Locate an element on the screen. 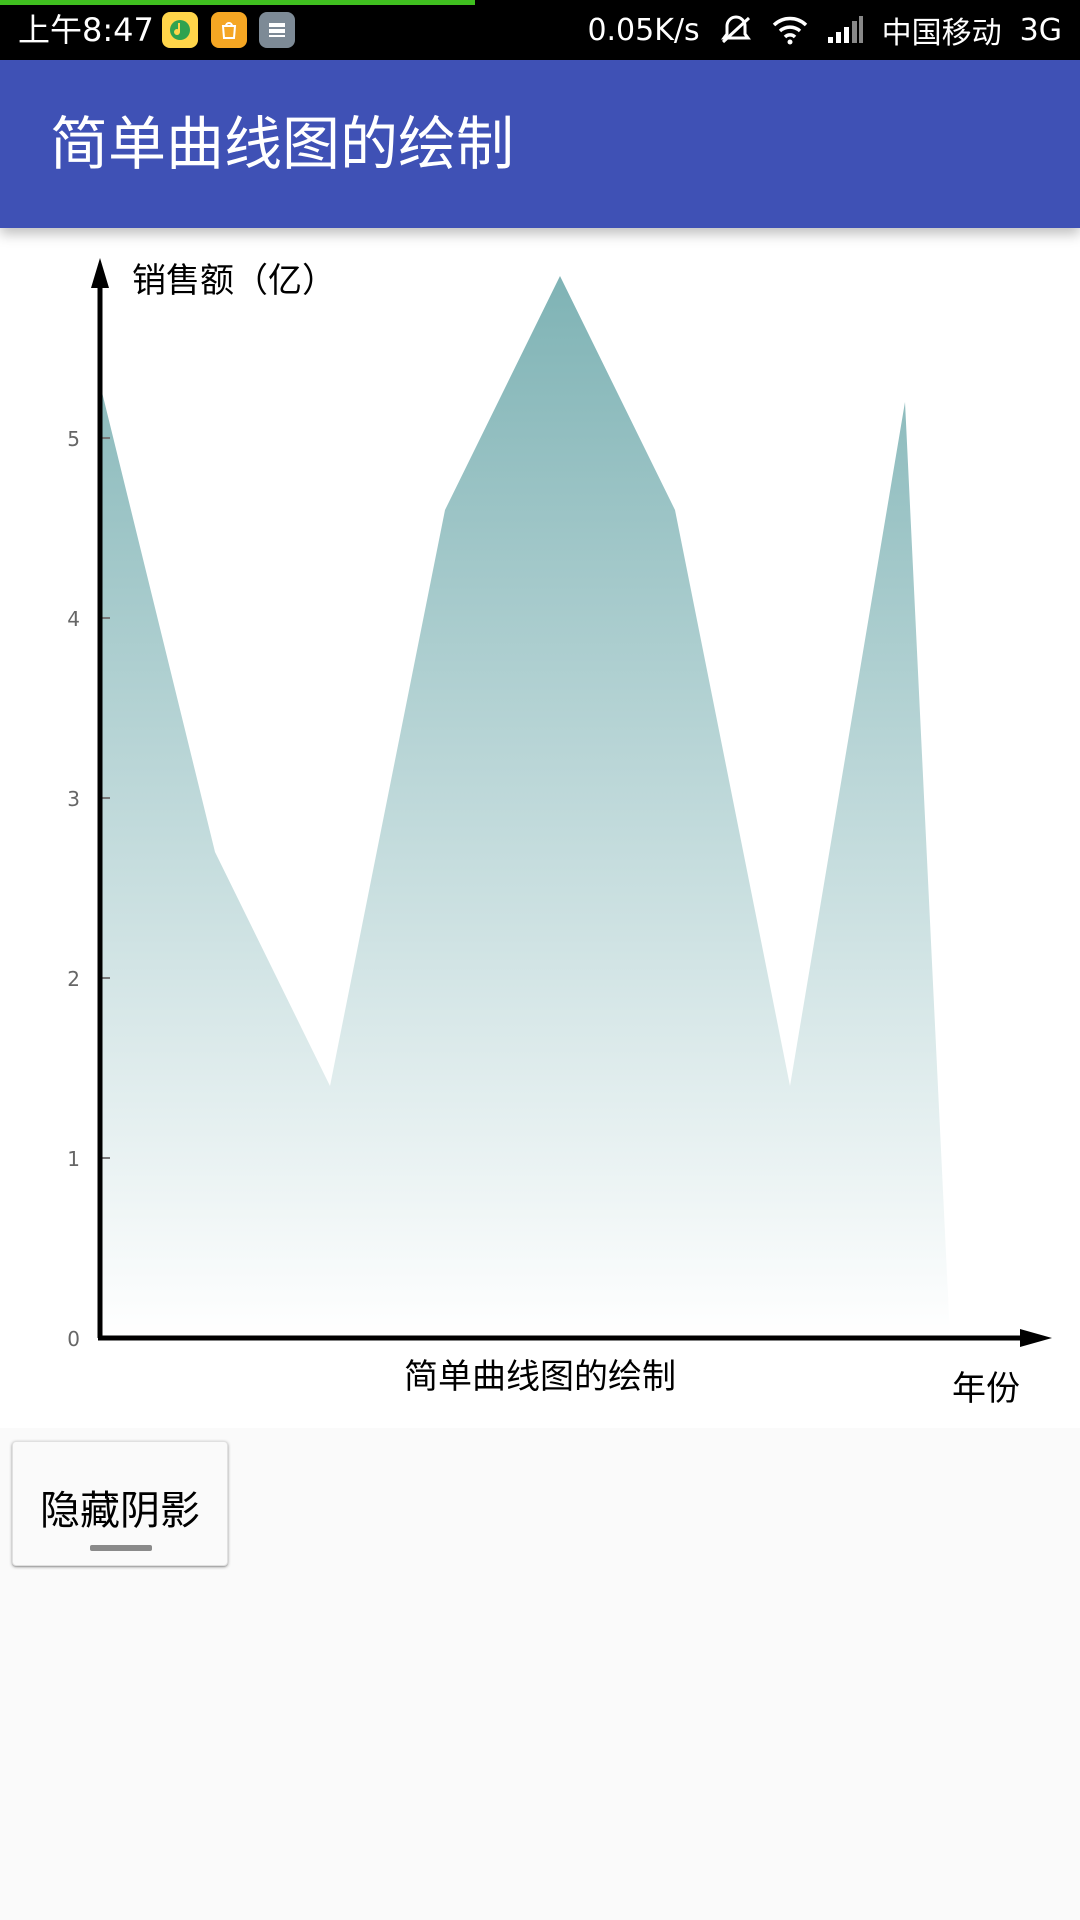 Image resolution: width=1080 pixels, height=1920 pixels. storage-icon is located at coordinates (277, 30).